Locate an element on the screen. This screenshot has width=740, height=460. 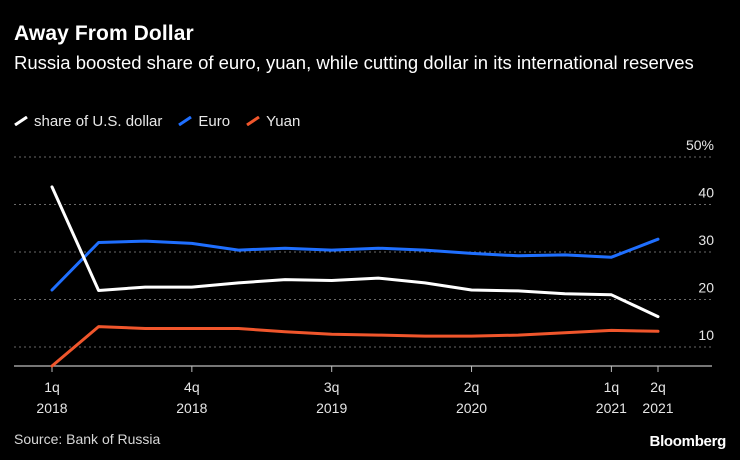
y-tick-label-20: 20 is located at coordinates (706, 288).